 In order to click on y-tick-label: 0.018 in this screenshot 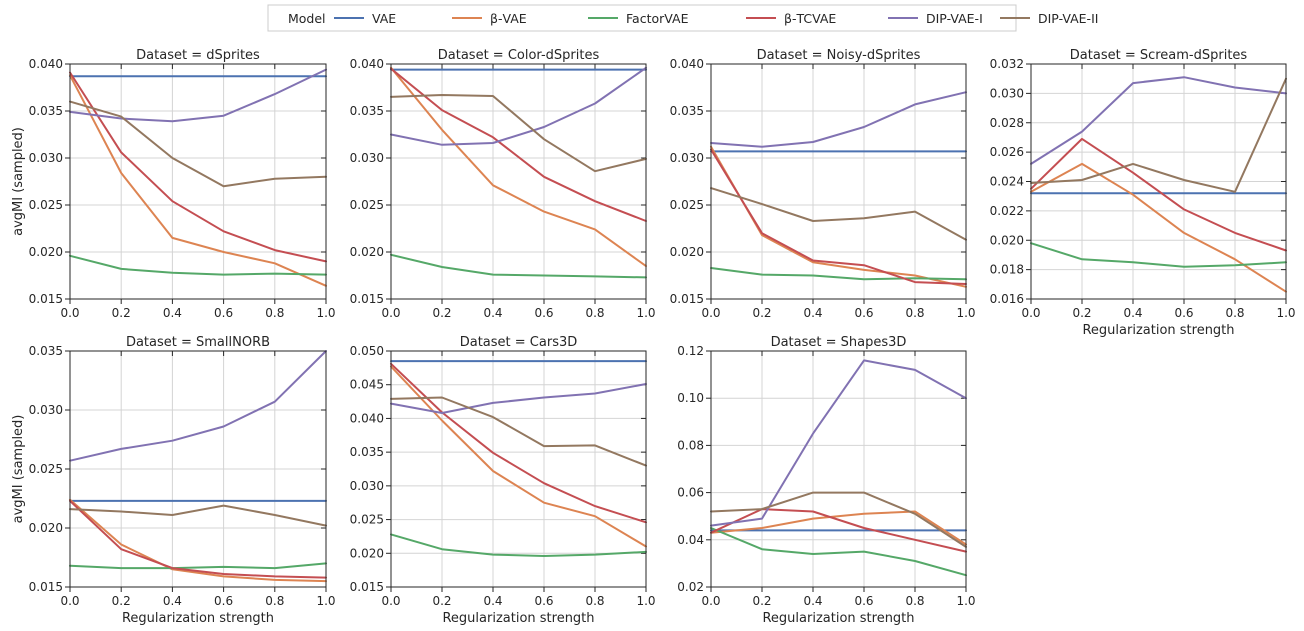, I will do `click(1007, 270)`.